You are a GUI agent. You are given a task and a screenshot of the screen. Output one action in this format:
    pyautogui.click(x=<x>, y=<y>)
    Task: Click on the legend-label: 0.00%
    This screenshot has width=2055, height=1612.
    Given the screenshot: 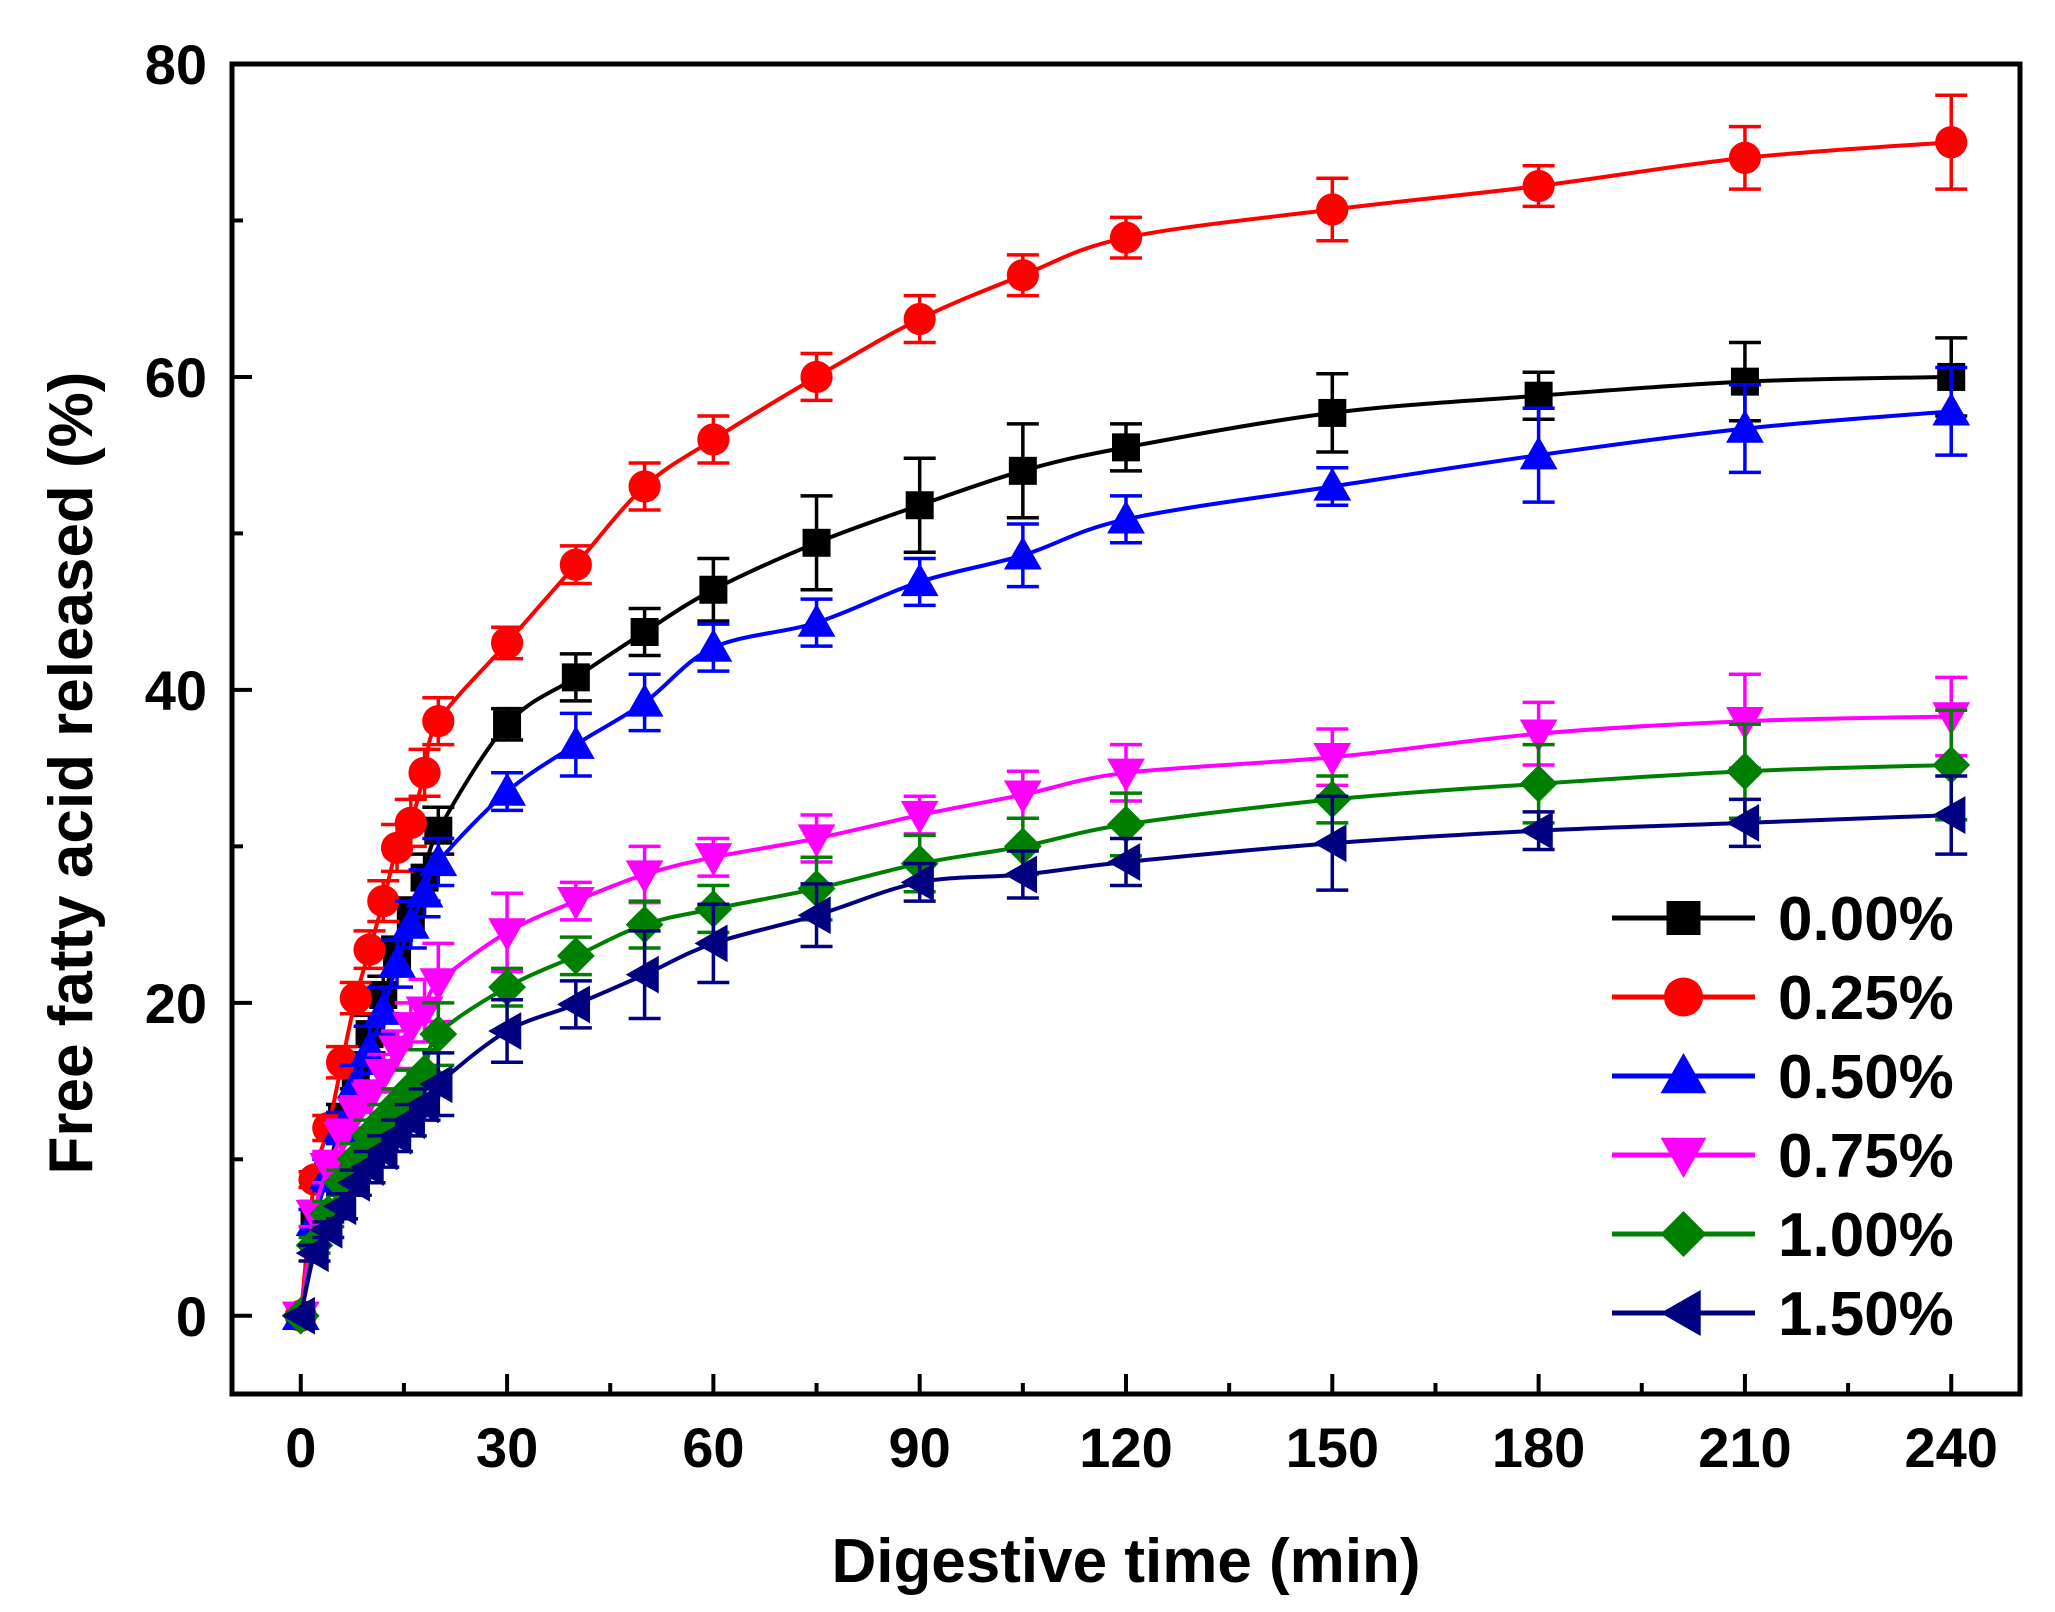 What is the action you would take?
    pyautogui.click(x=1866, y=919)
    